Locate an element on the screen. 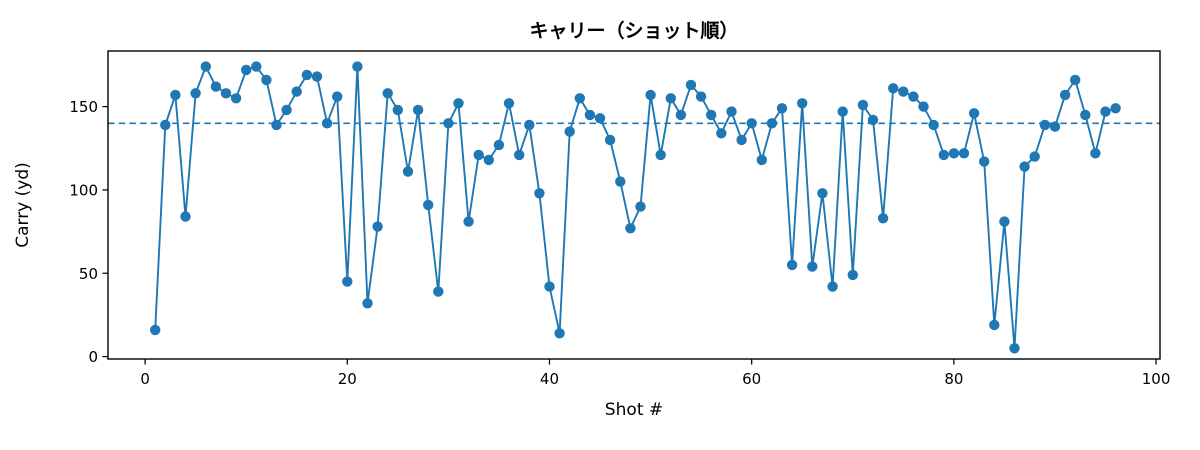 The height and width of the screenshot is (450, 1200). chart-title: キャリー（ショット順） is located at coordinates (633, 30).